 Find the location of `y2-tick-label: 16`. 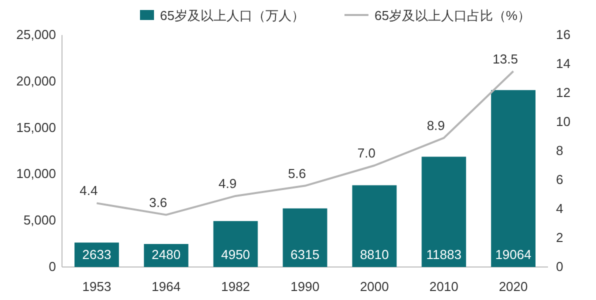

y2-tick-label: 16 is located at coordinates (563, 34).